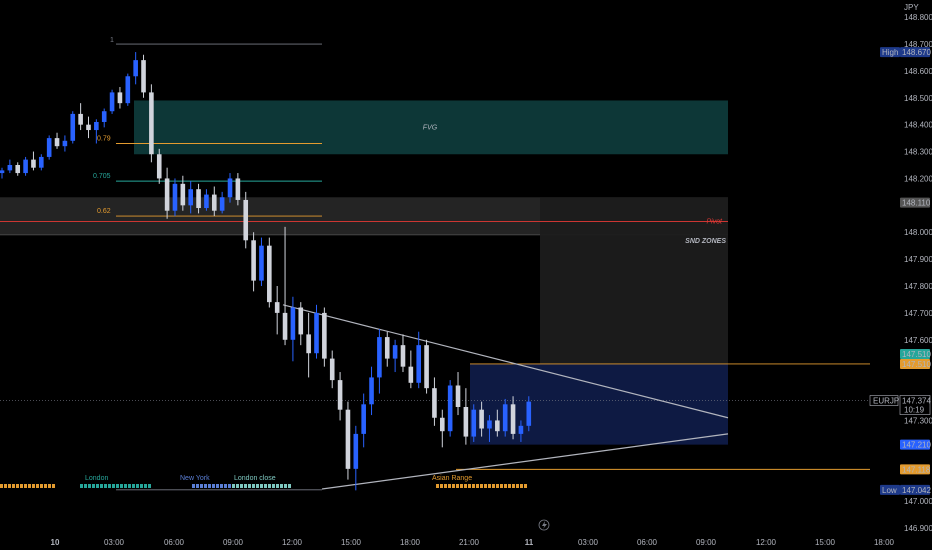  I want to click on high-price-value: 148.670, so click(916, 52).